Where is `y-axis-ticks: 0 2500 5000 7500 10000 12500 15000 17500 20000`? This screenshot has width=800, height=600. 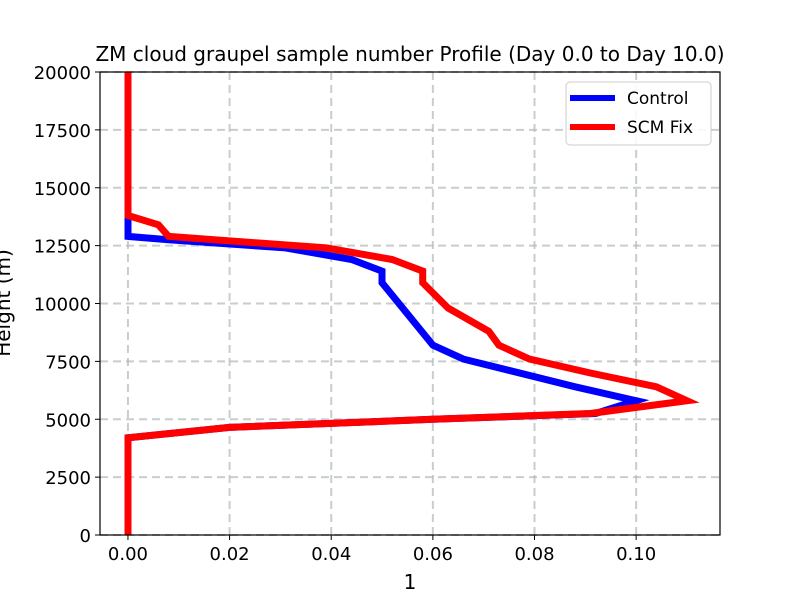 y-axis-ticks: 0 2500 5000 7500 10000 12500 15000 17500 20000 is located at coordinates (67, 305).